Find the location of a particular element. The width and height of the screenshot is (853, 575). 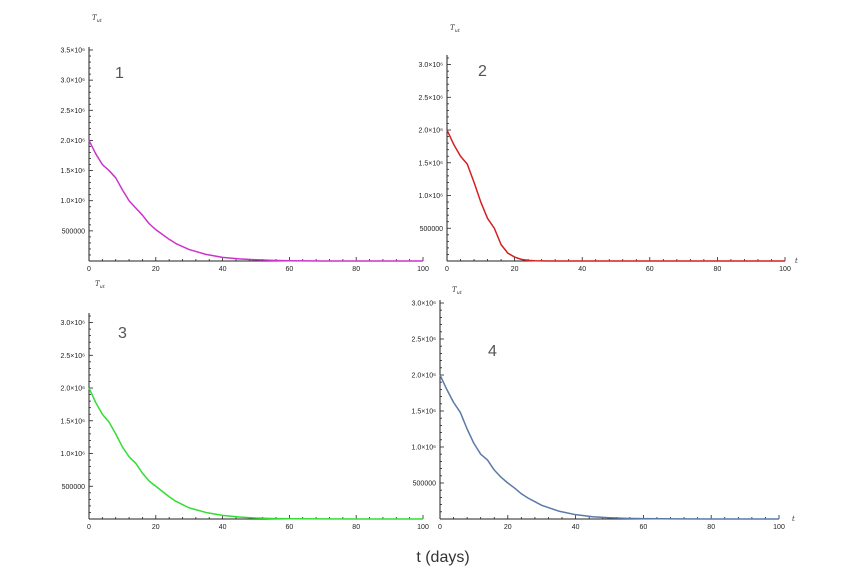

y-tick-label: 3.5×10⁶ is located at coordinates (73, 51).